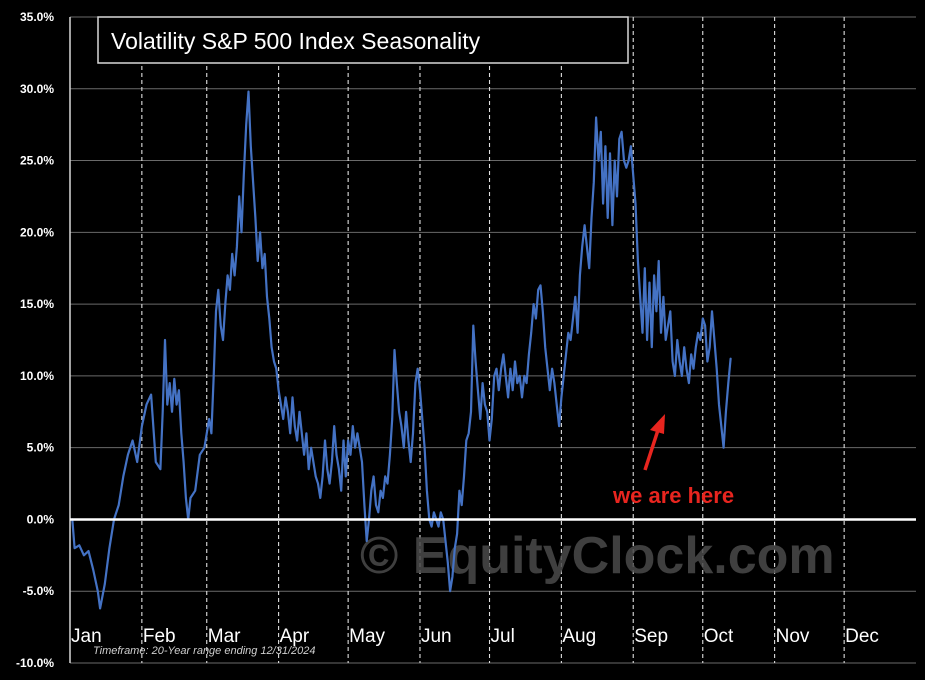  I want to click on annotation-arrowhead, so click(657, 424).